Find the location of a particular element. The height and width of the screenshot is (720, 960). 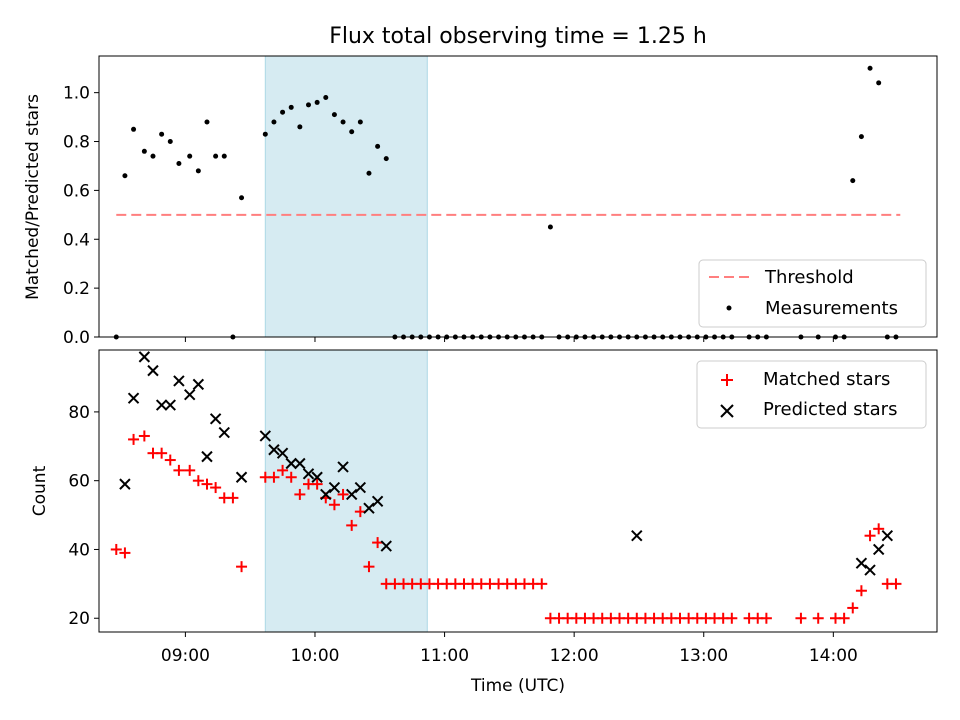

top-legend: Threshold Measurements is located at coordinates (812, 293).